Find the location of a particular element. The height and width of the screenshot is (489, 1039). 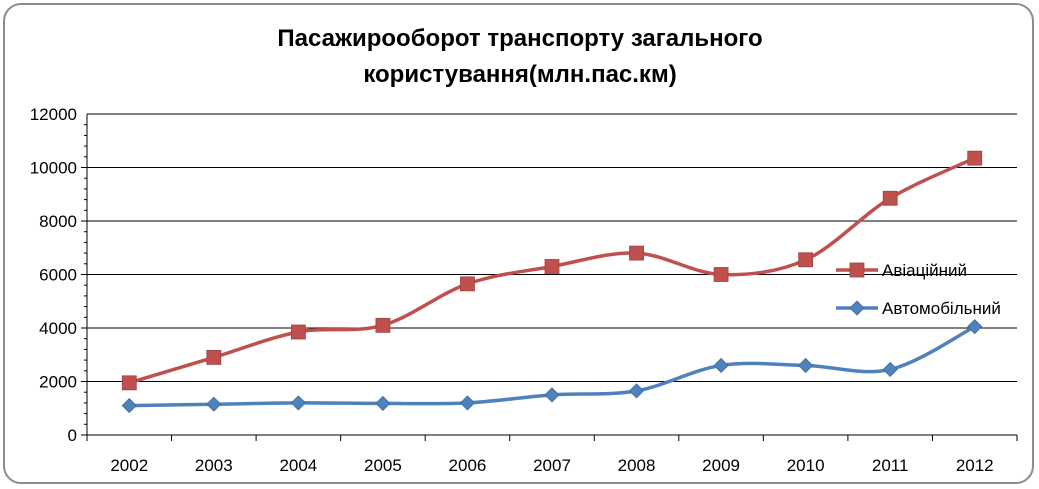

y-tick-label: 12000 is located at coordinates (53, 114).